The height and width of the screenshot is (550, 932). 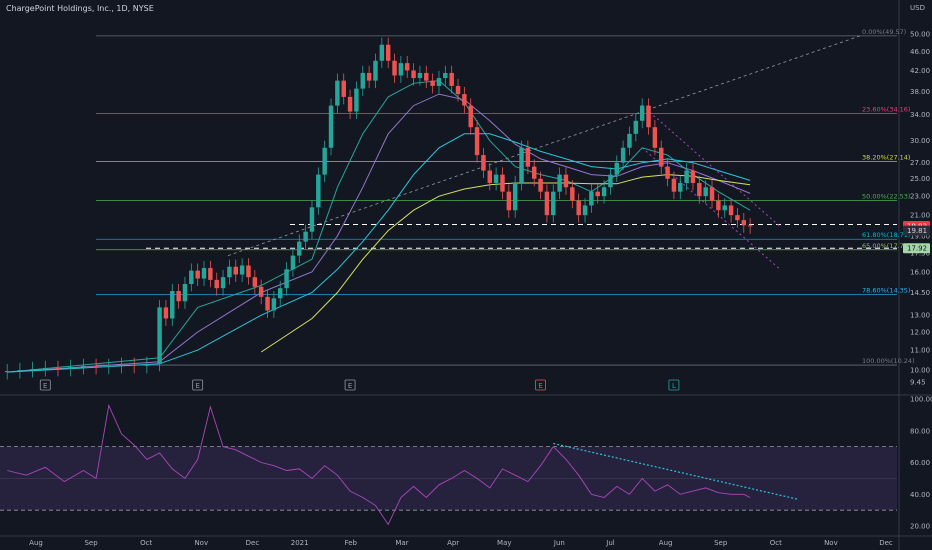 I want to click on fib-level-label: 50.00%(22.53), so click(x=886, y=196).